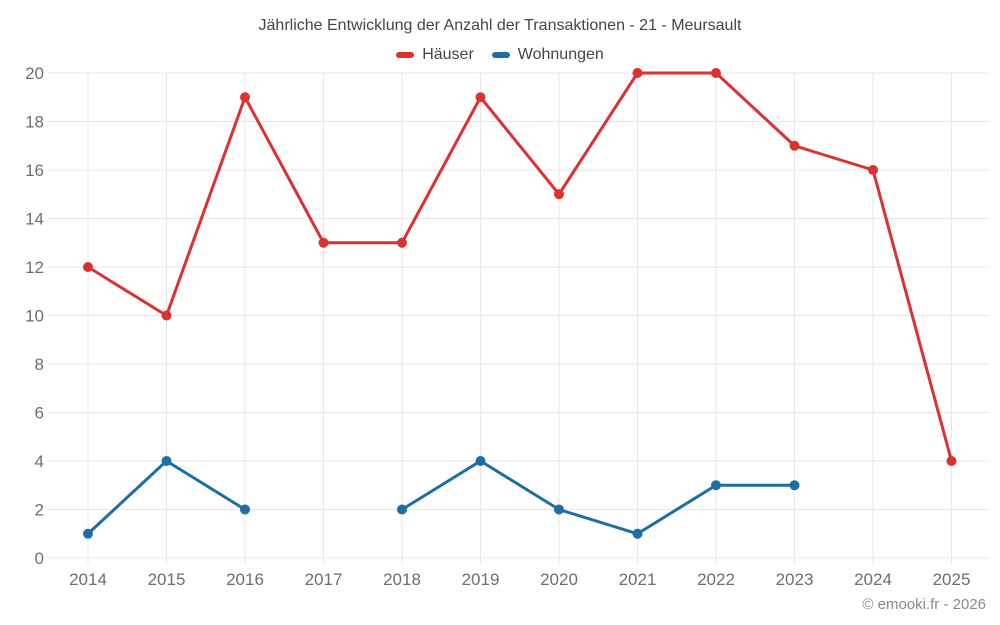  What do you see at coordinates (39, 461) in the screenshot?
I see `y-axis-tick-label: 4` at bounding box center [39, 461].